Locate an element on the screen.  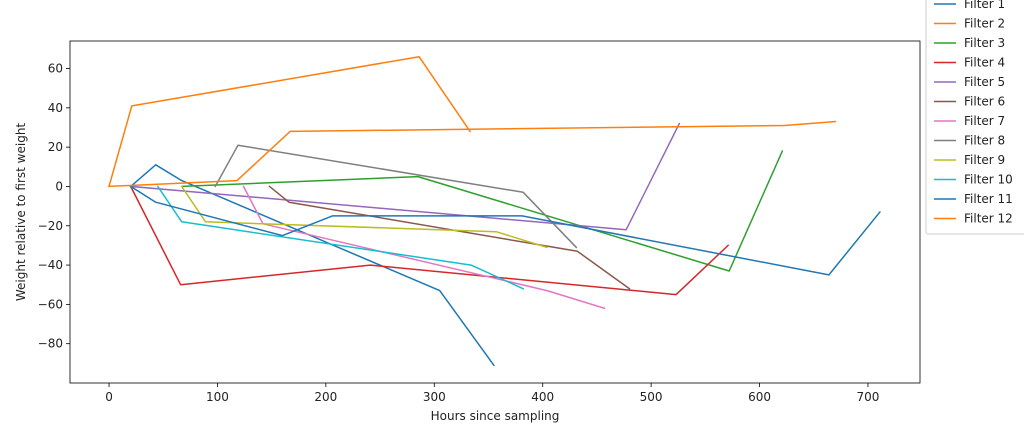
legend-label-filter-8: Filter 8 is located at coordinates (984, 141).